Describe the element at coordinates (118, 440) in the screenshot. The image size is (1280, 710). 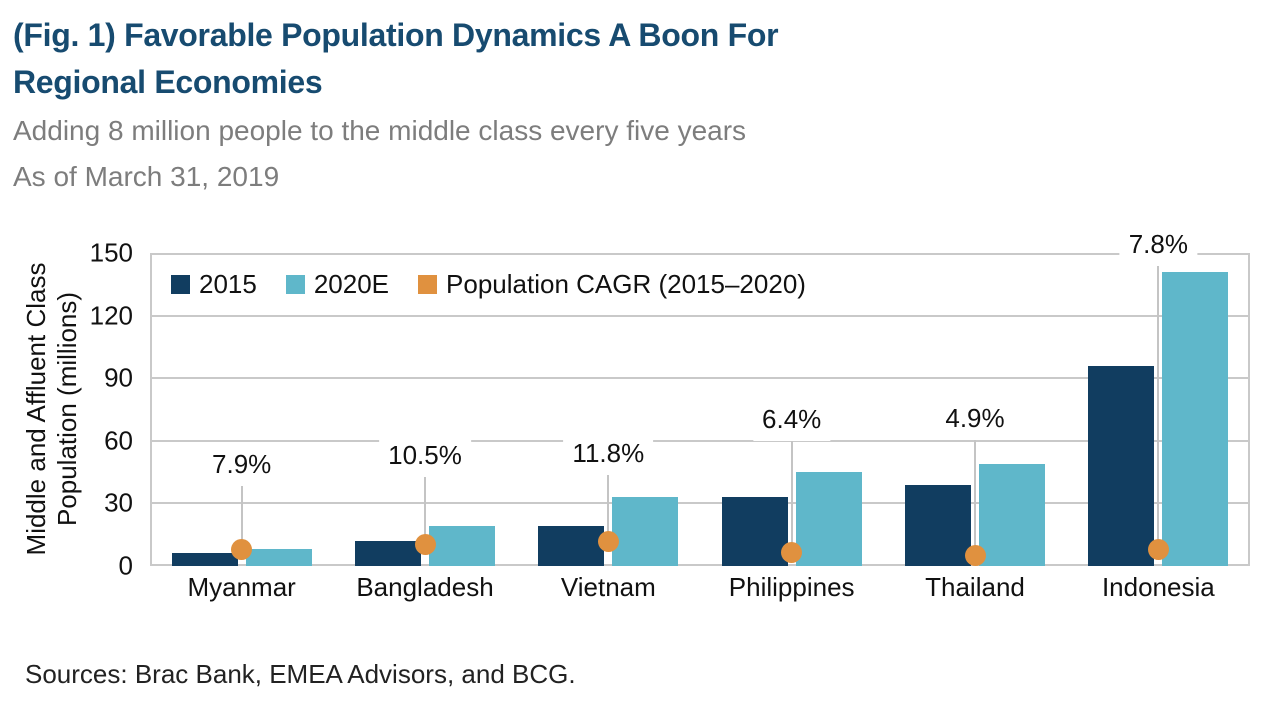
I see `y-tick-label-60: 60` at that location.